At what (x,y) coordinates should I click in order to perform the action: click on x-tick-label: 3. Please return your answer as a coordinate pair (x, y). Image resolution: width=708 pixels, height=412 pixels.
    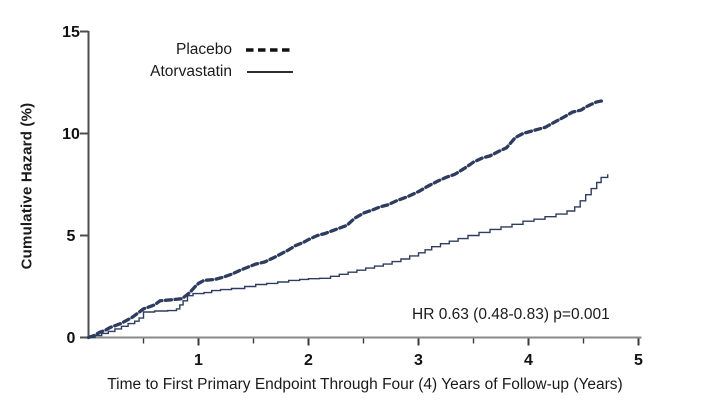
    Looking at the image, I should click on (418, 360).